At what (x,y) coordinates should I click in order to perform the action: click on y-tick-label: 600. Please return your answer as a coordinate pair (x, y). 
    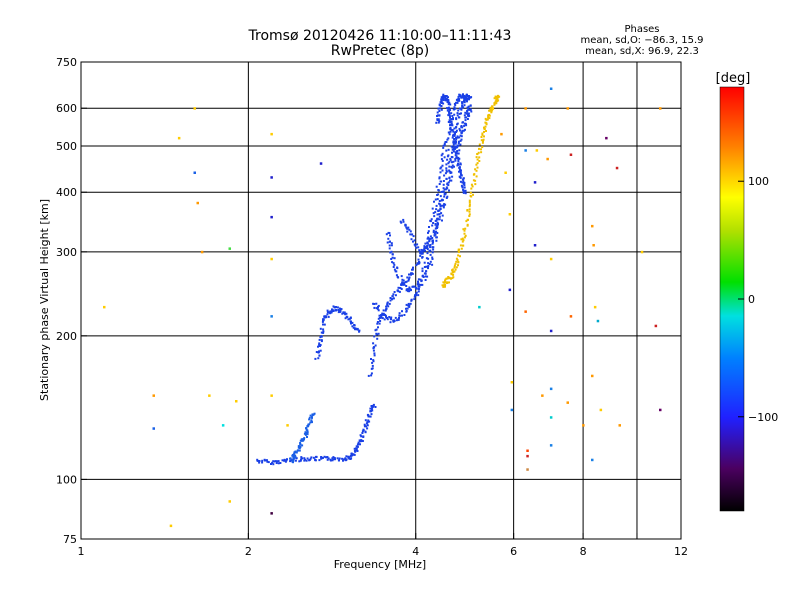
    Looking at the image, I should click on (66, 108).